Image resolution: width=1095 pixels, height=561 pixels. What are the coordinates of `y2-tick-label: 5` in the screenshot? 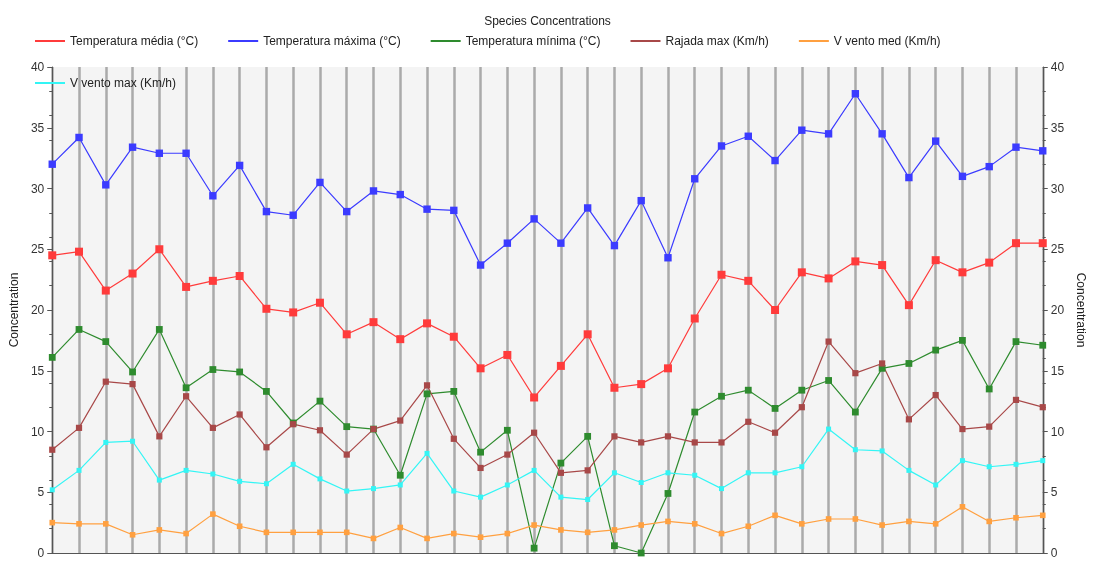 It's located at (1054, 492).